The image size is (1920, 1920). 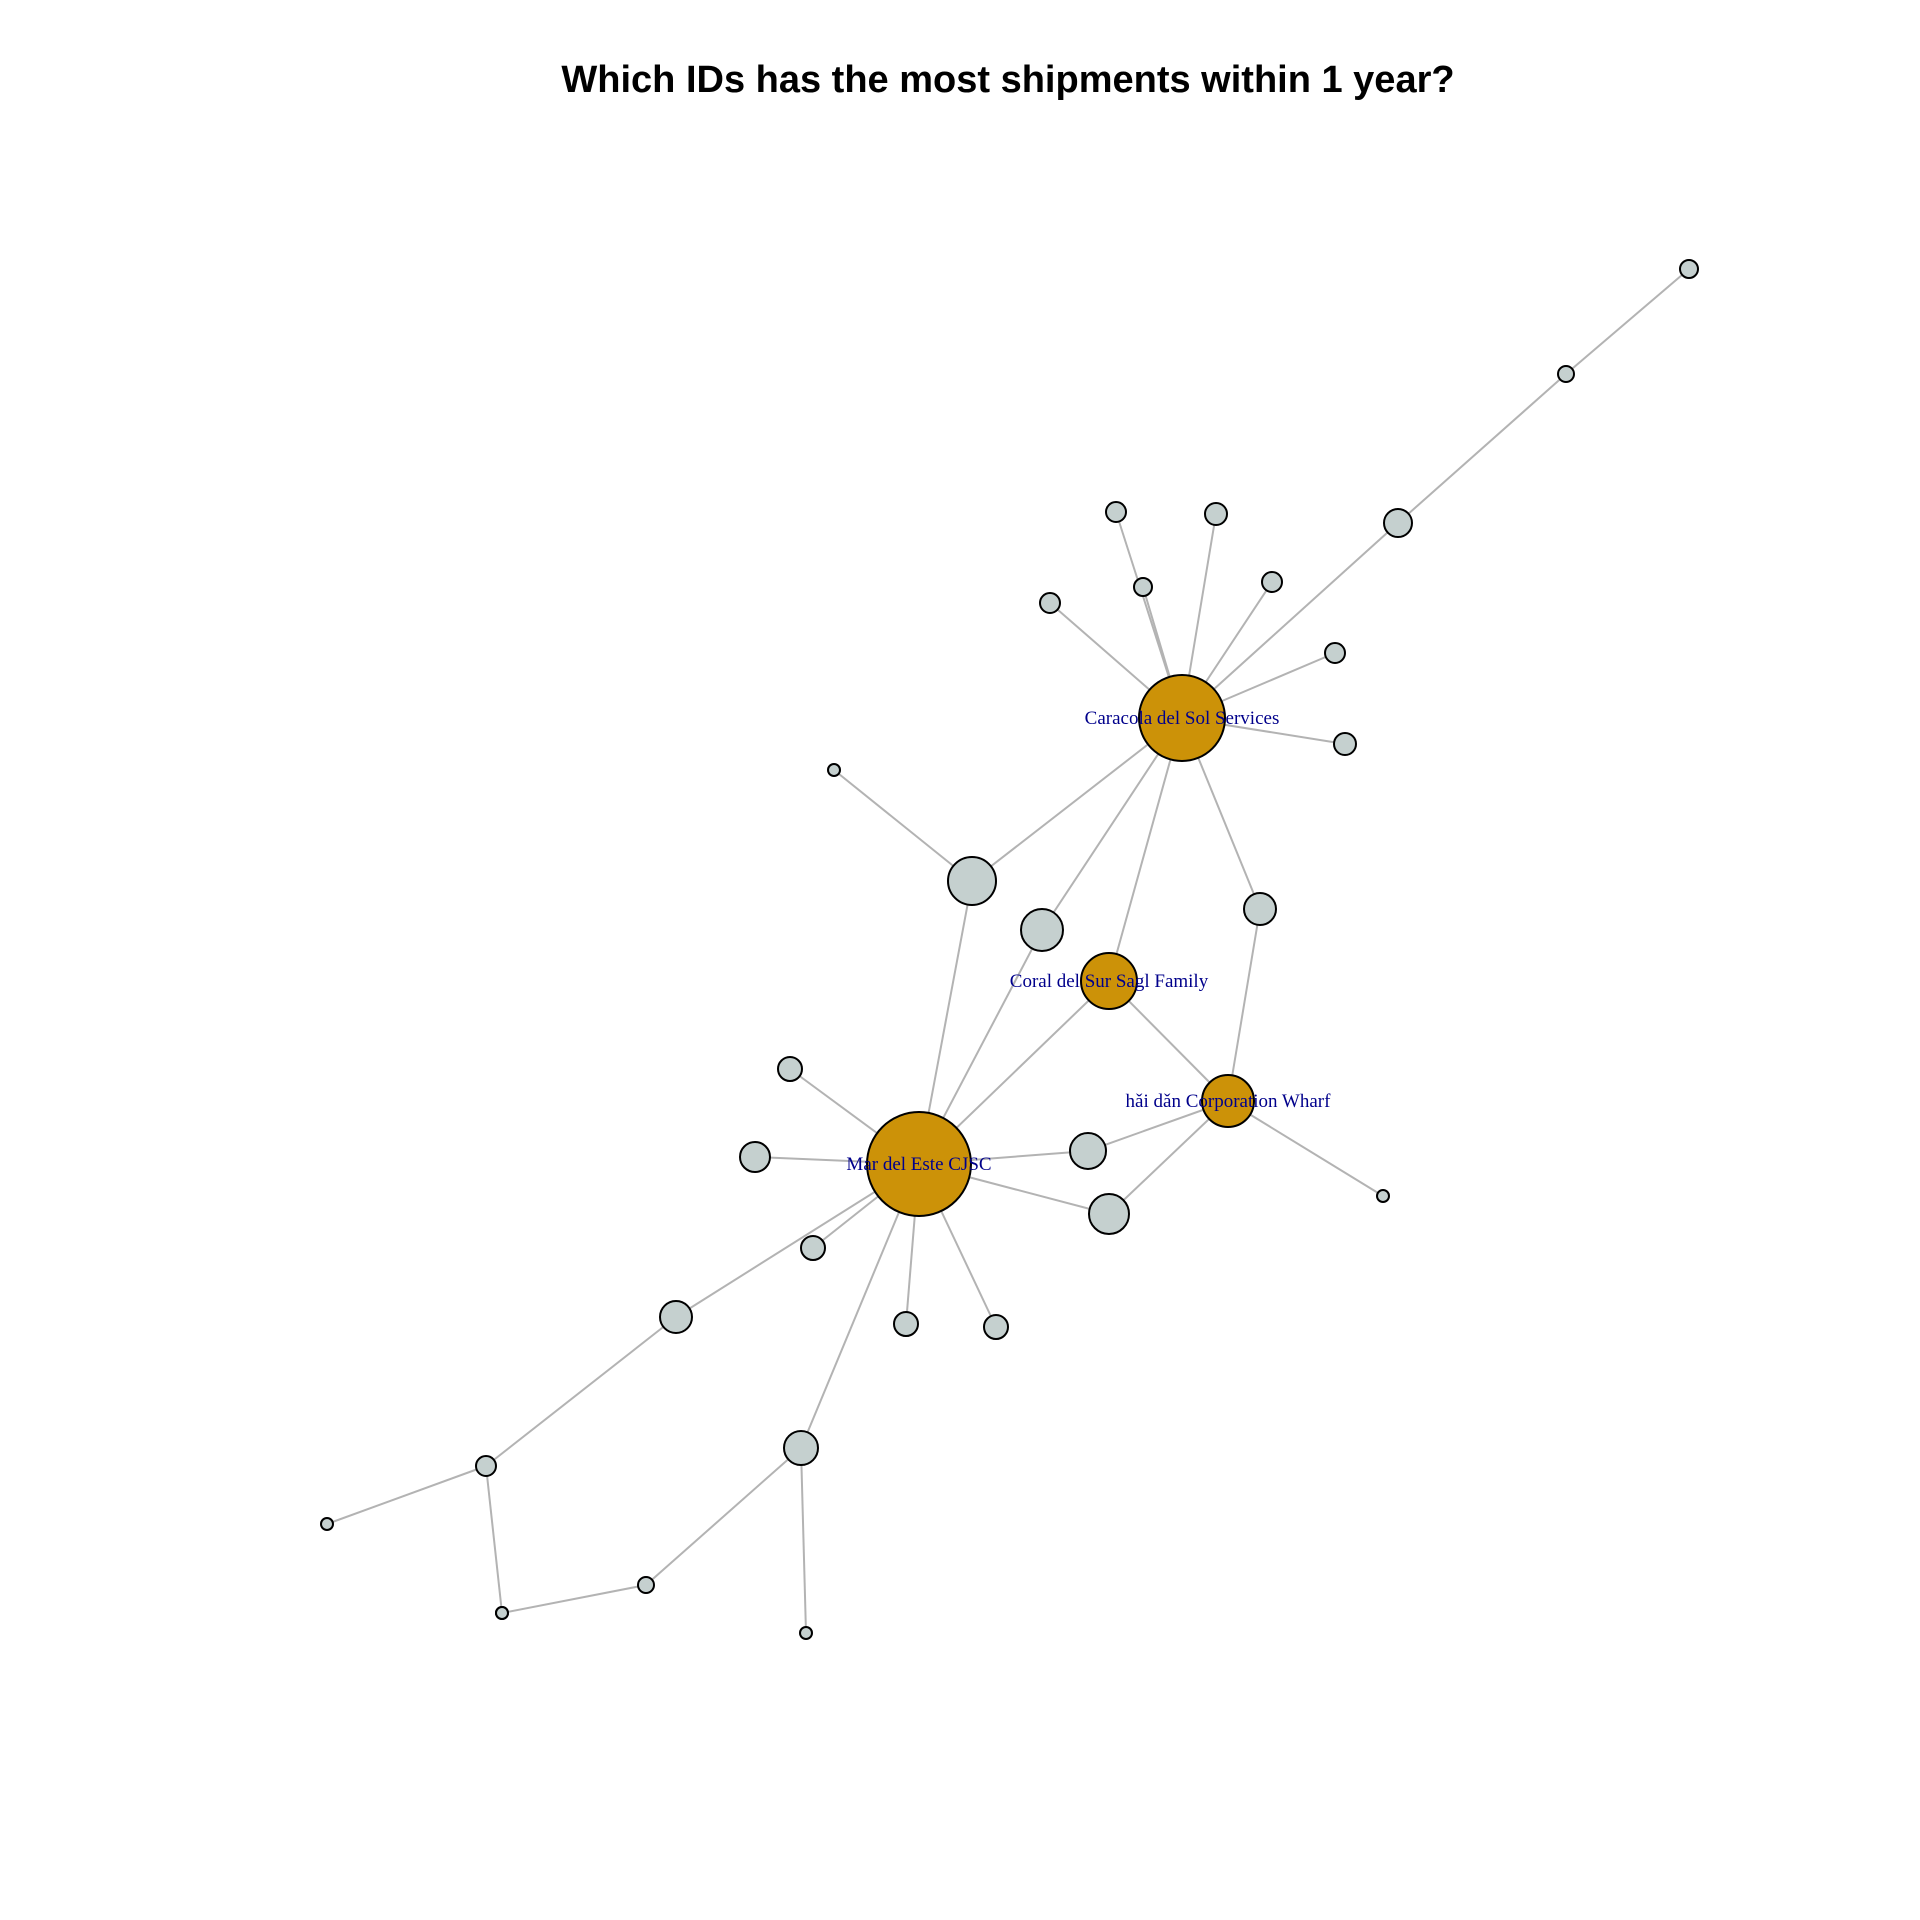 What do you see at coordinates (1627, 321) in the screenshot?
I see `edge-n1-n2` at bounding box center [1627, 321].